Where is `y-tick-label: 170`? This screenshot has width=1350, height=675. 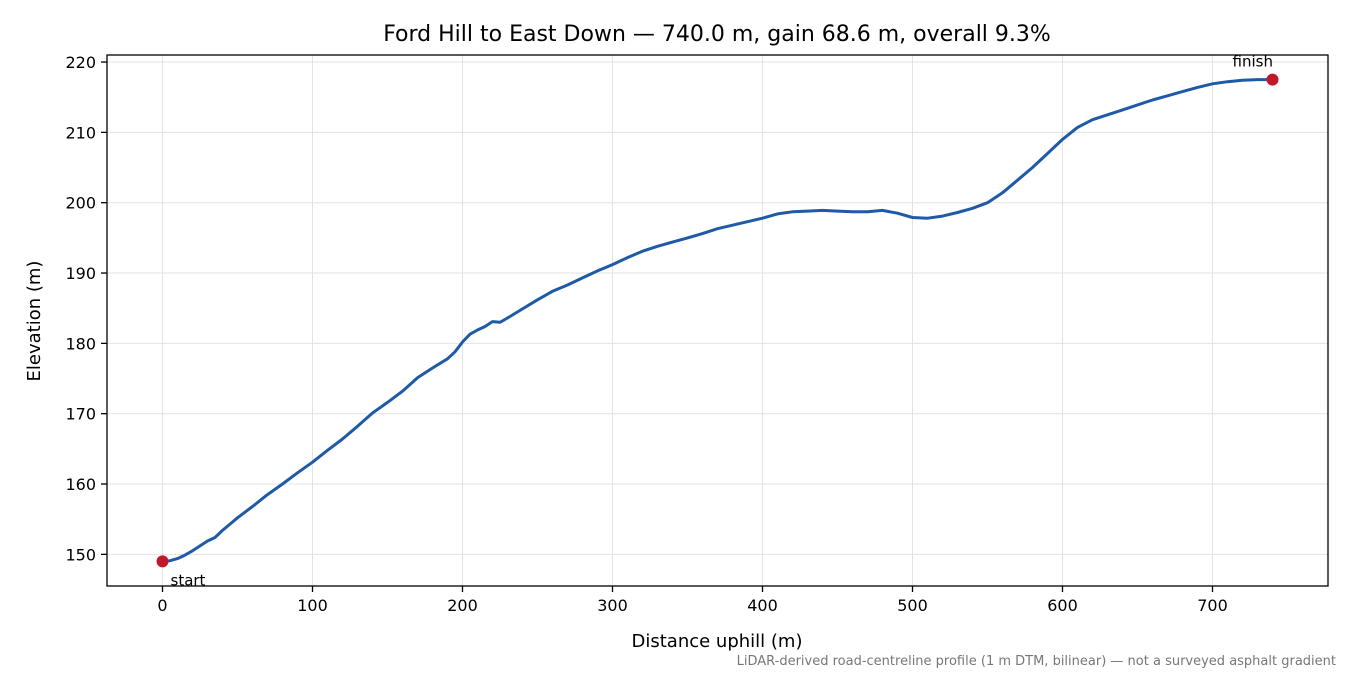
y-tick-label: 170 is located at coordinates (80, 414).